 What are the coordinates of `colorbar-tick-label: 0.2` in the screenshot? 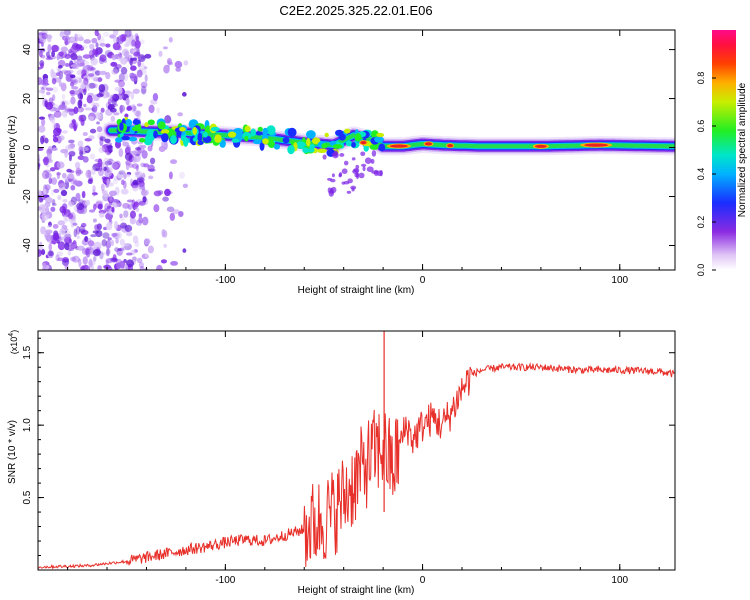 It's located at (701, 222).